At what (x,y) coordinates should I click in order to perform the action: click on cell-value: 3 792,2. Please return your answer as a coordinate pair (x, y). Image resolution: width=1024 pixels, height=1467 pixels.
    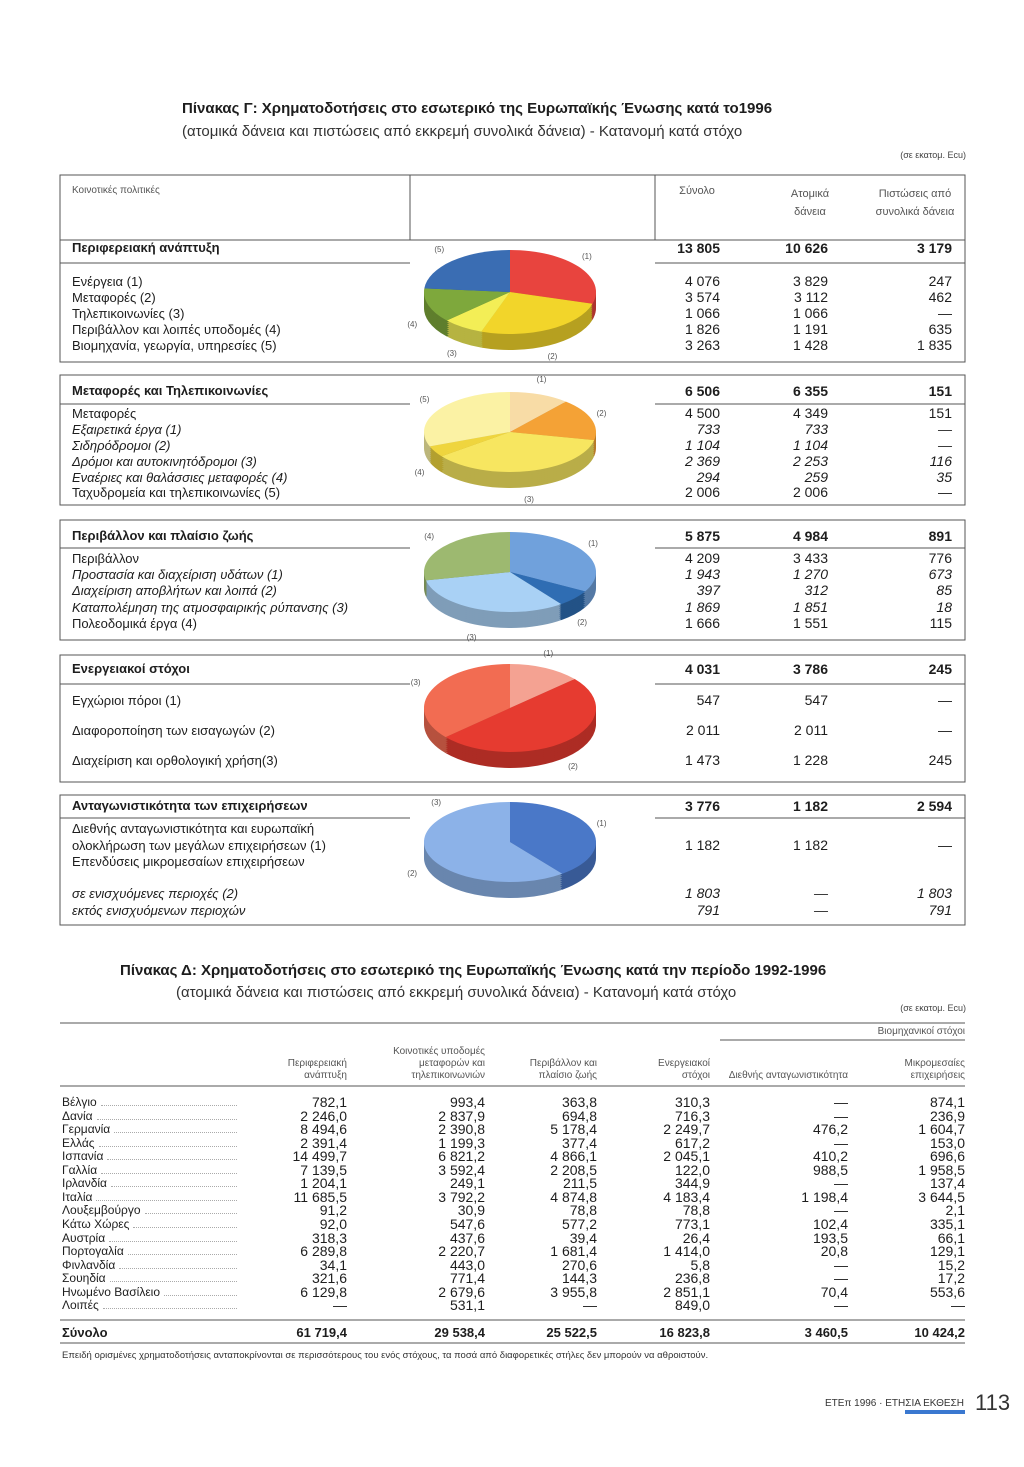
    Looking at the image, I should click on (461, 1196).